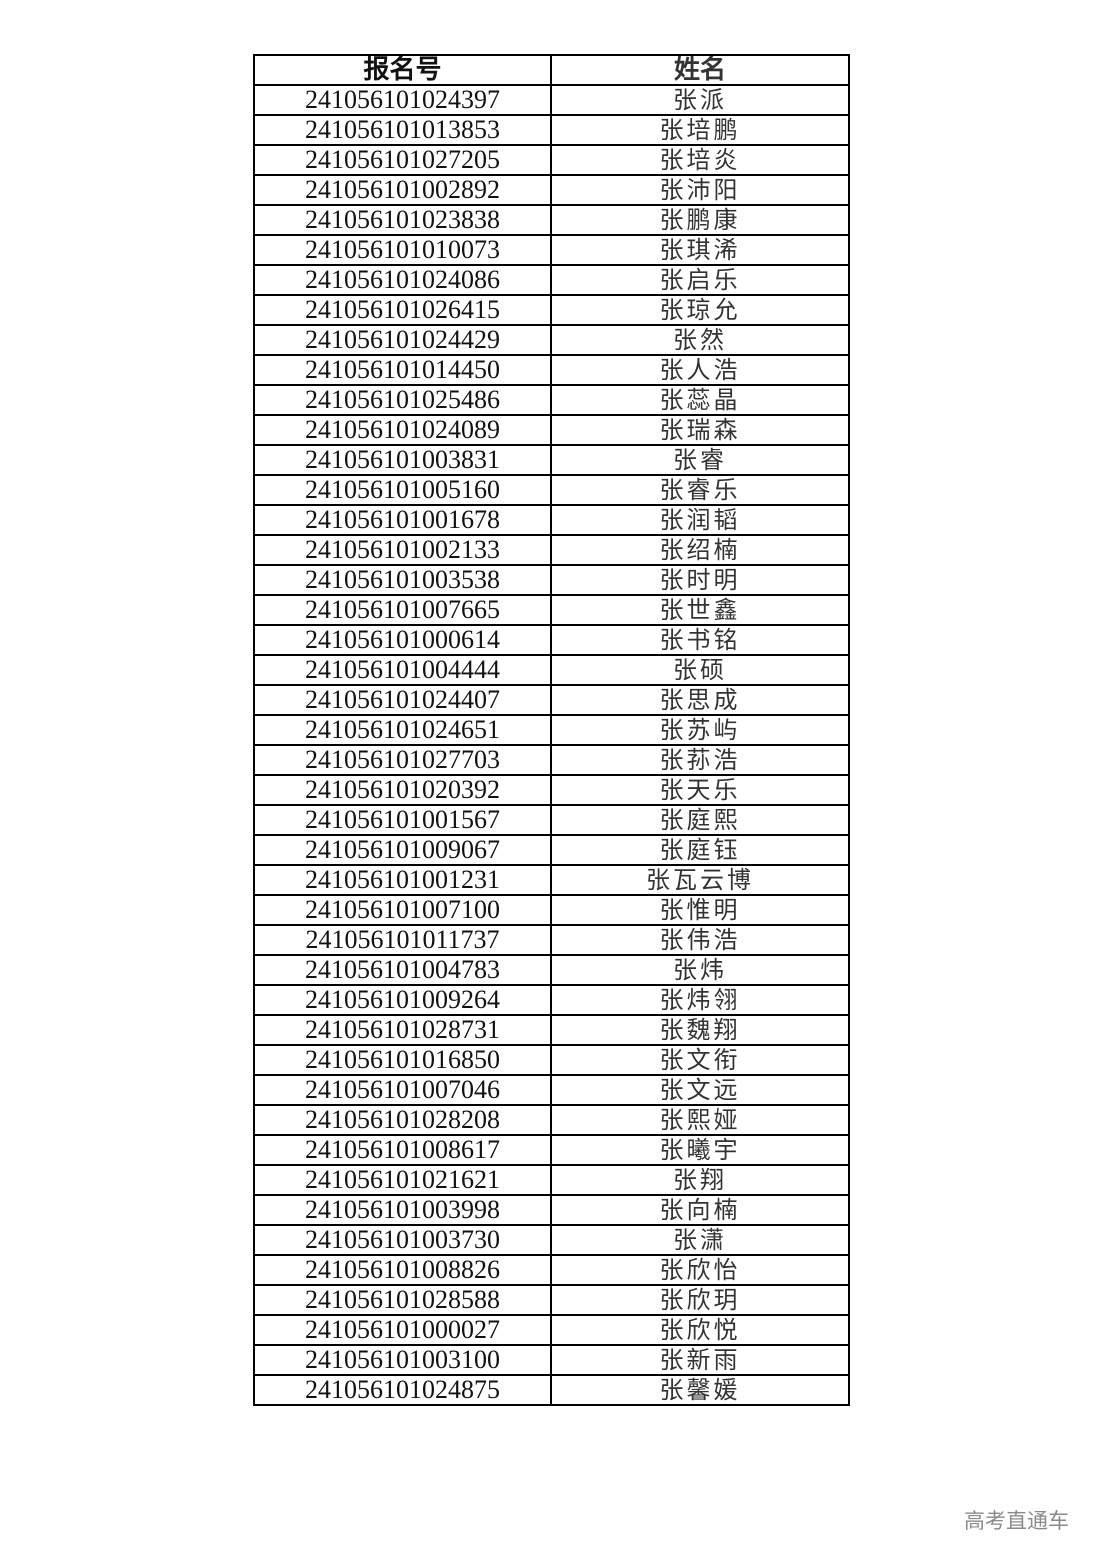  Describe the element at coordinates (402, 100) in the screenshot. I see `registration-number-cell: 241056101024397` at that location.